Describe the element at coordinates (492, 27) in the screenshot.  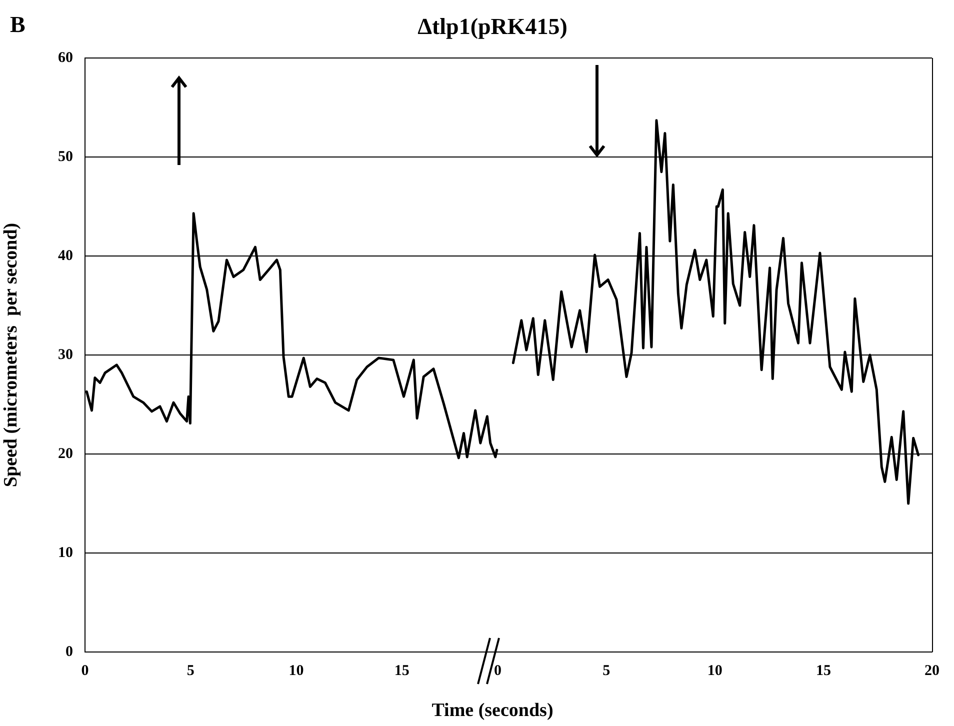
I see `chart-title: Δtlp1(pRK415)` at that location.